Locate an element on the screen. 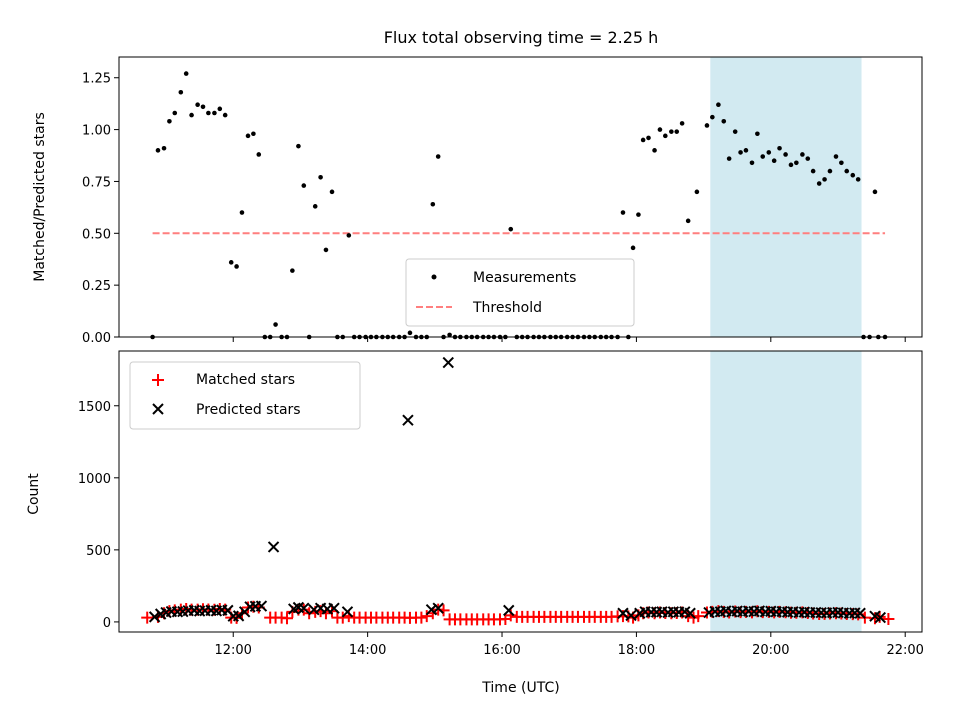 The width and height of the screenshot is (960, 720). y-tick-label: 0.75 is located at coordinates (96, 182).